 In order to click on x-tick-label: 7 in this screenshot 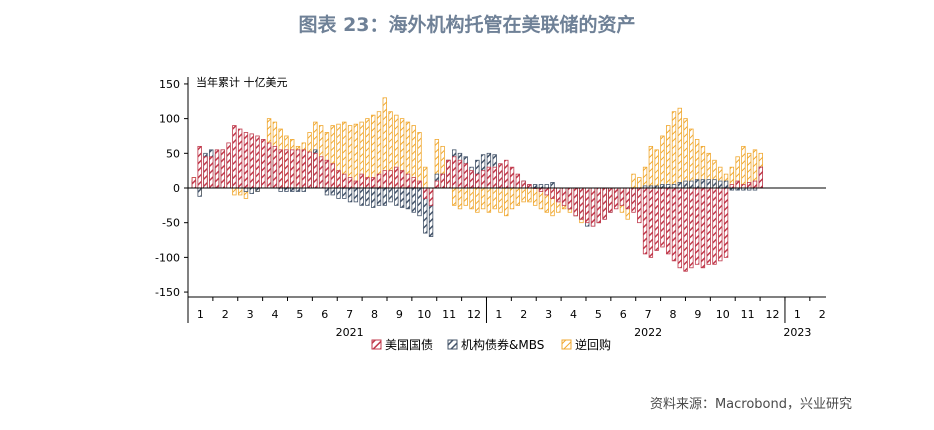, I will do `click(349, 314)`.